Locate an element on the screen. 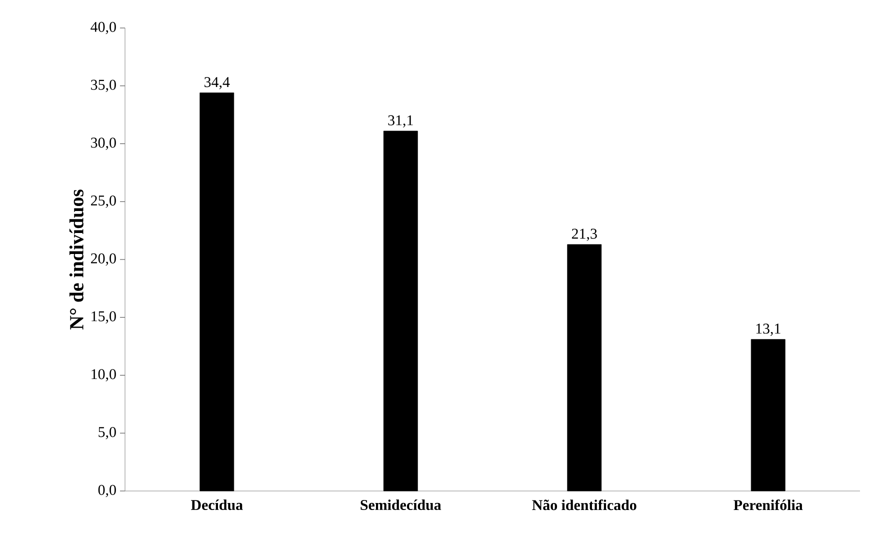  x-tick-label: Não identificado is located at coordinates (584, 505).